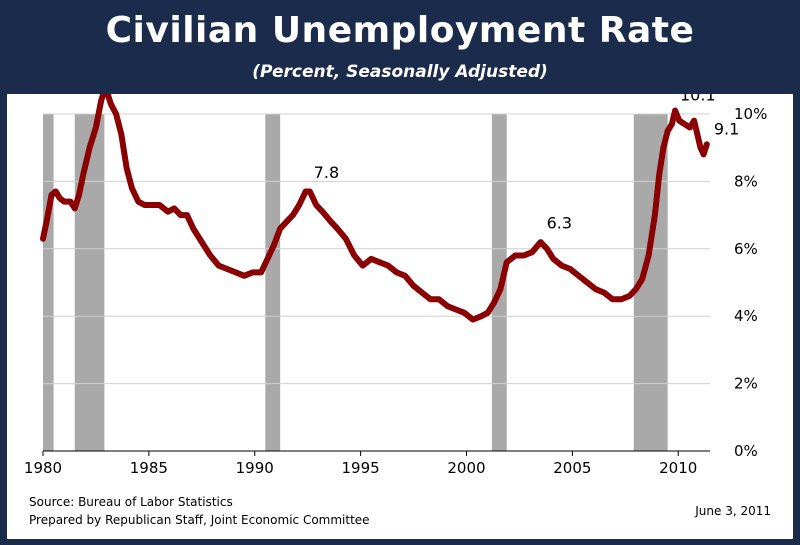 The height and width of the screenshot is (545, 800). I want to click on y-tick-label-4: 4%, so click(746, 316).